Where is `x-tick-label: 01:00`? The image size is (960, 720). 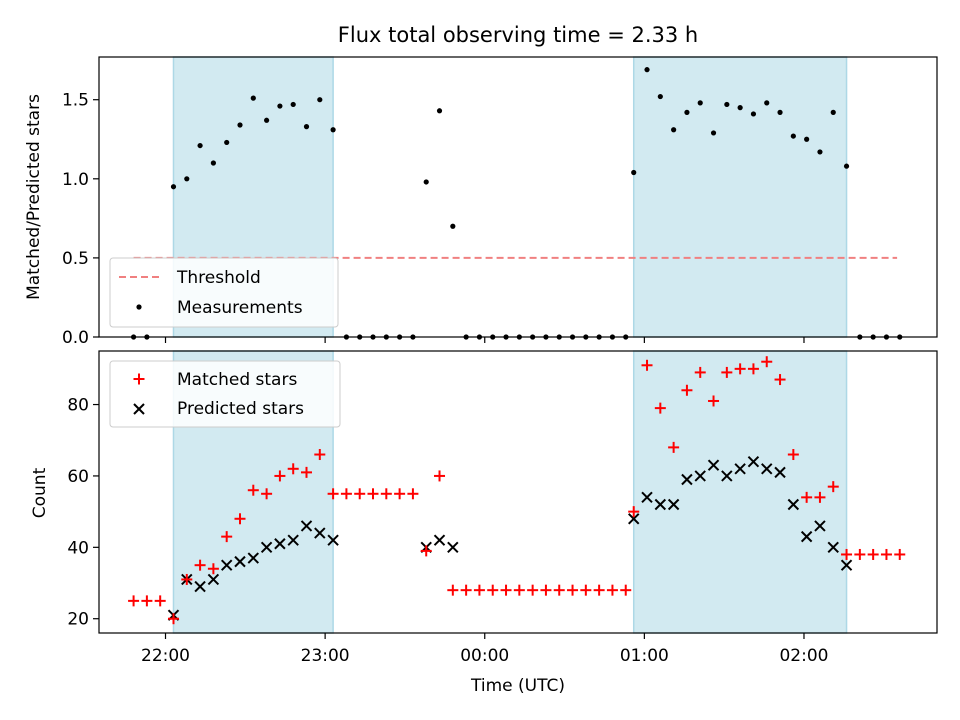 x-tick-label: 01:00 is located at coordinates (644, 656).